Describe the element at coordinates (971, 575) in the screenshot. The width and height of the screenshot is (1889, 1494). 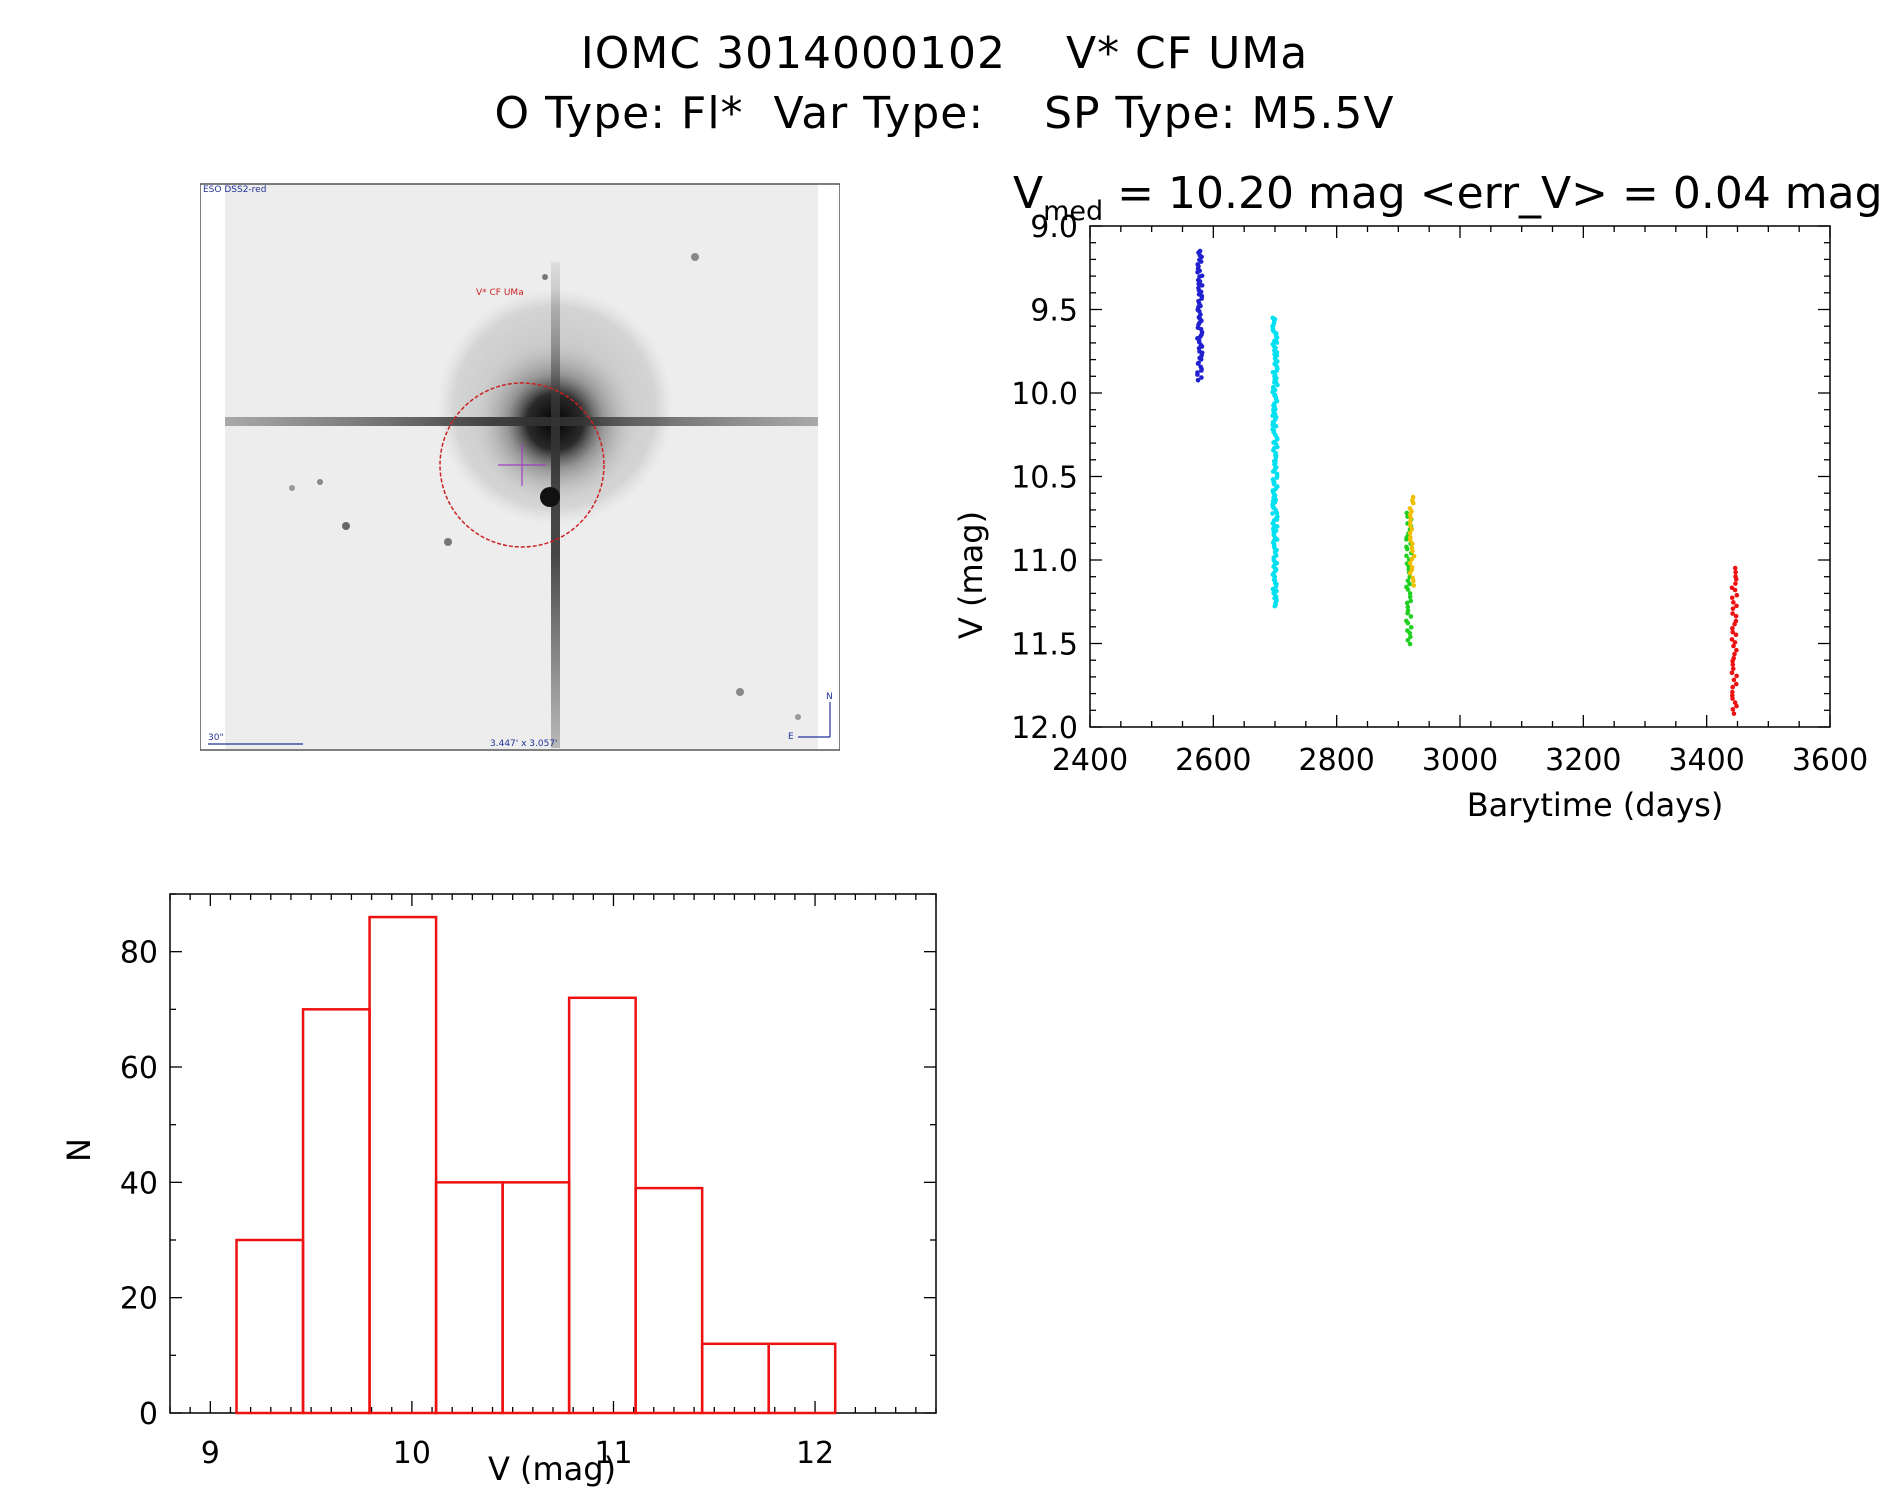
I see `y-axis-label: V (mag)` at that location.